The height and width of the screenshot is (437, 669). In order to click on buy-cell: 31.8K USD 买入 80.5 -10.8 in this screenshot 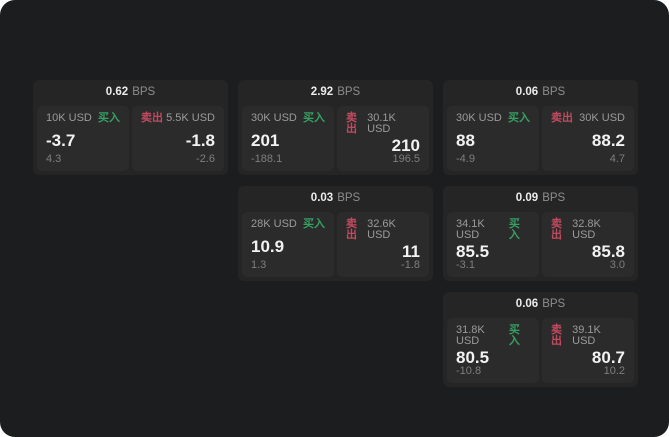, I will do `click(493, 350)`.